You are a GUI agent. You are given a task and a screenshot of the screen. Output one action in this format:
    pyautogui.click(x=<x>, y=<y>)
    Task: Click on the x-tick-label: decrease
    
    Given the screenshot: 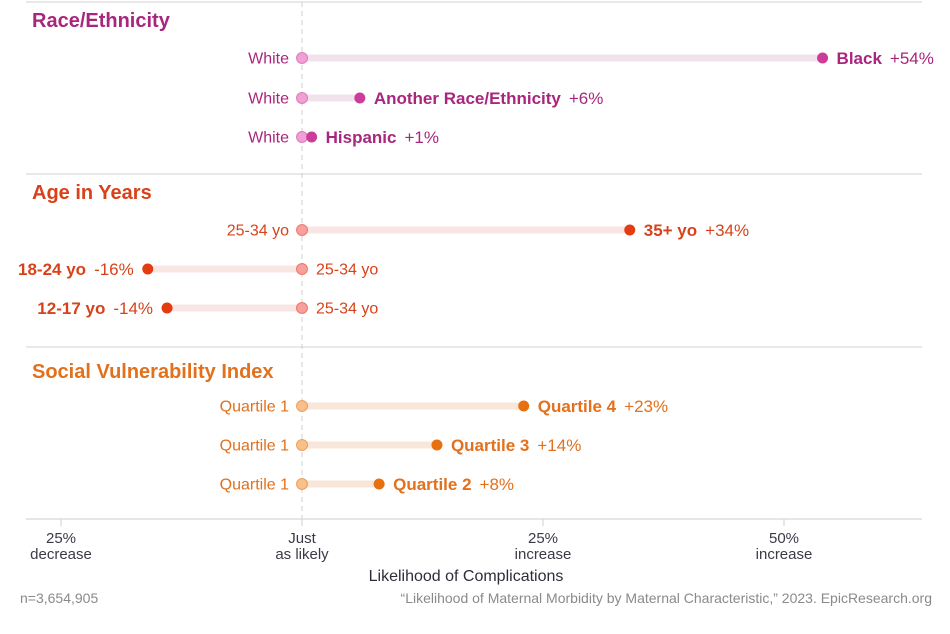 What is the action you would take?
    pyautogui.click(x=61, y=554)
    